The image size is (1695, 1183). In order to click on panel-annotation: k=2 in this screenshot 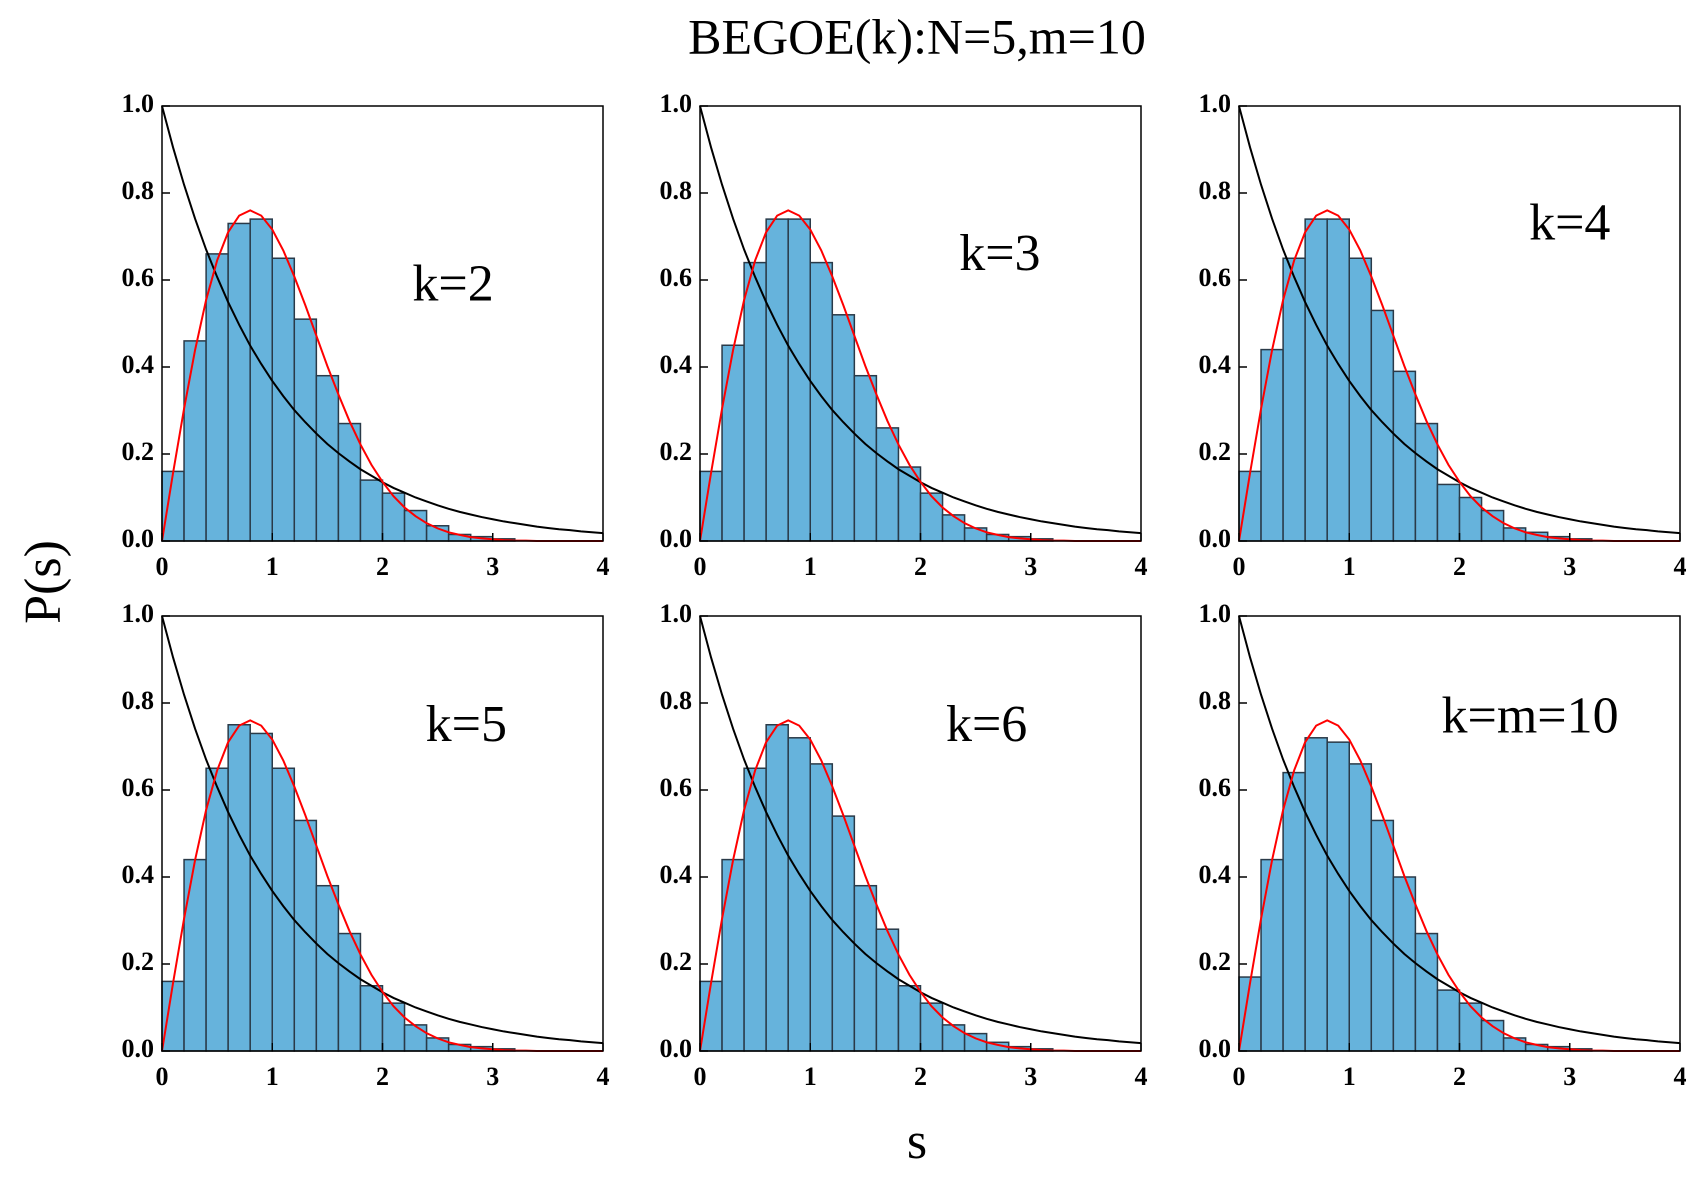, I will do `click(452, 284)`.